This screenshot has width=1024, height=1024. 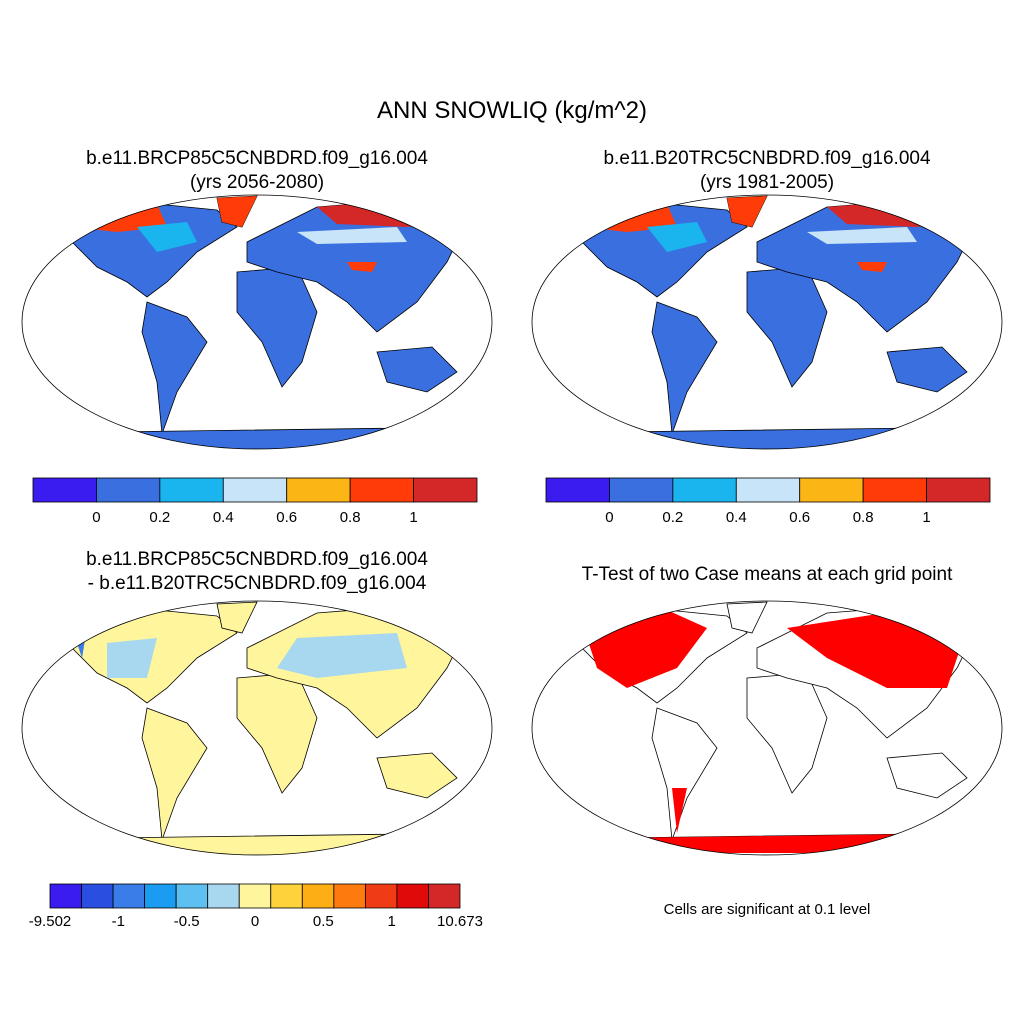 I want to click on figure-title: ANN SNOWLIQ (kg/m^2), so click(x=512, y=110).